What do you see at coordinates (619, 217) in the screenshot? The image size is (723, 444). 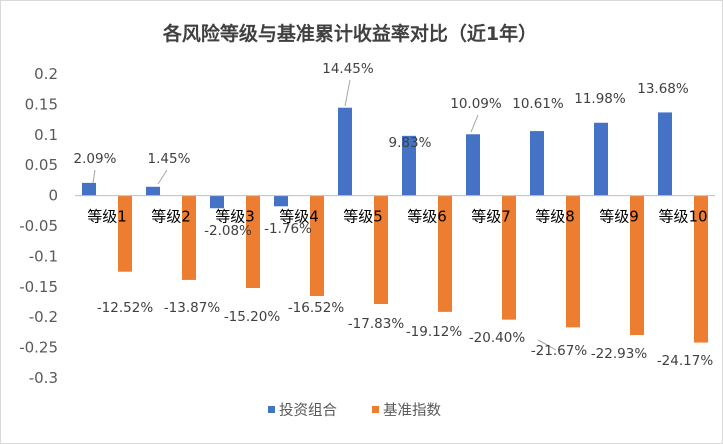 I see `category-label: 等级9` at bounding box center [619, 217].